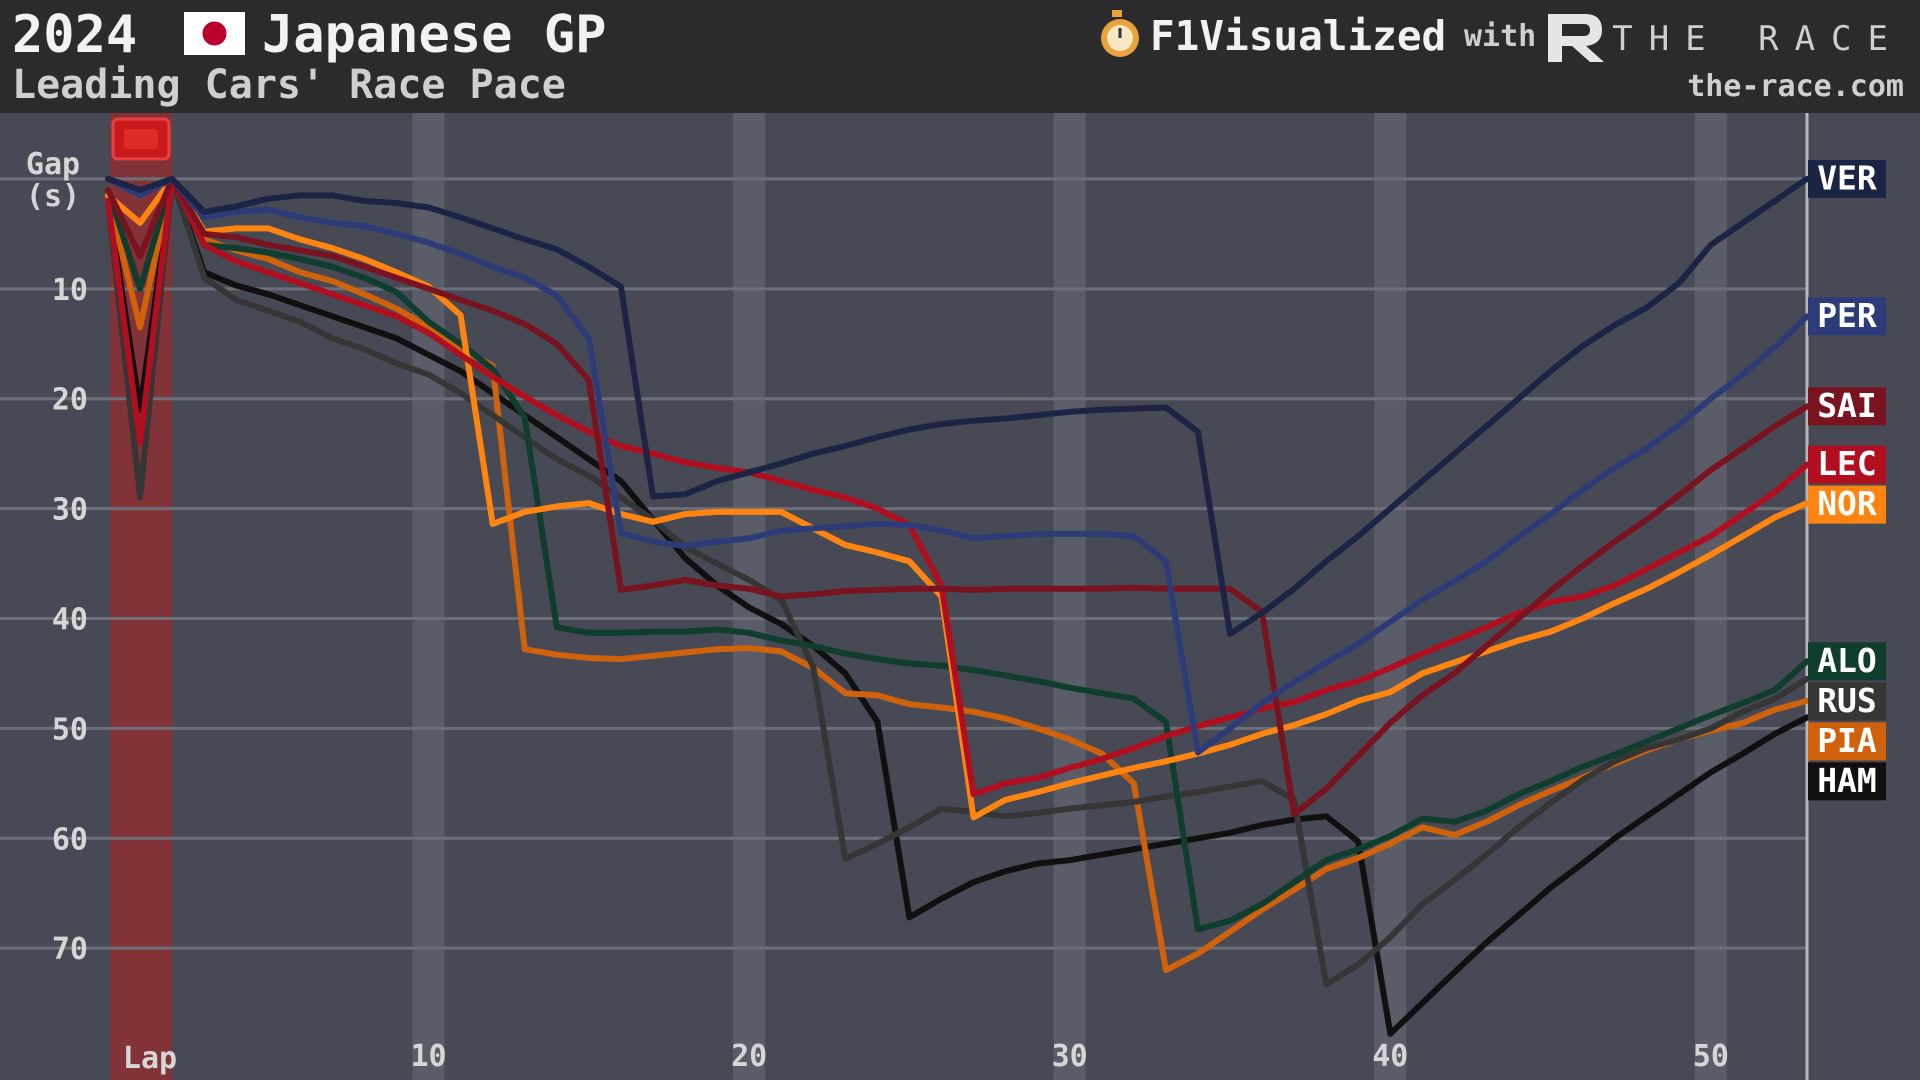  I want to click on series-label: RUS, so click(1847, 700).